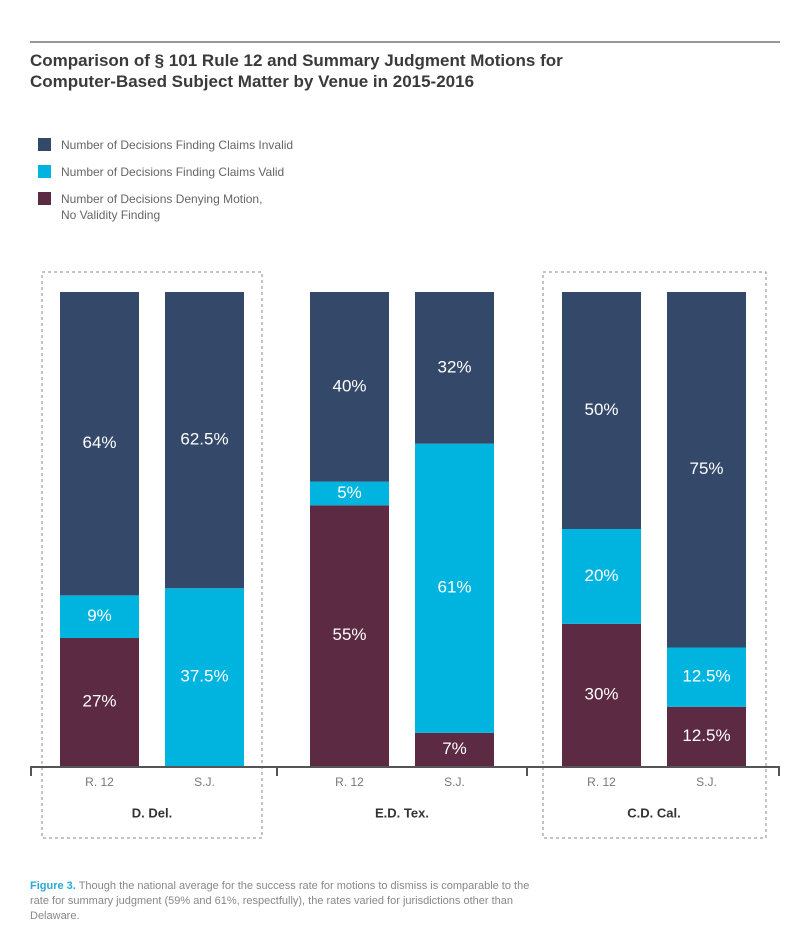 This screenshot has width=786, height=934. I want to click on data-label: 62.5%, so click(204, 439).